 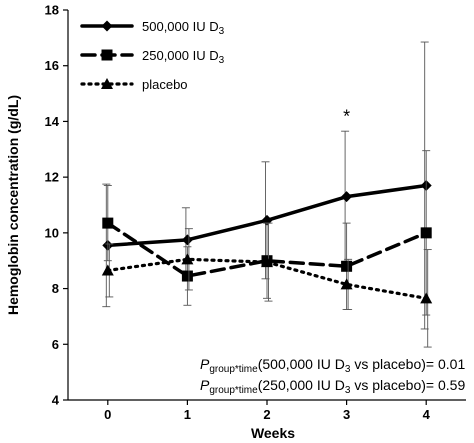 What do you see at coordinates (205, 385) in the screenshot?
I see `stat2-p: P` at bounding box center [205, 385].